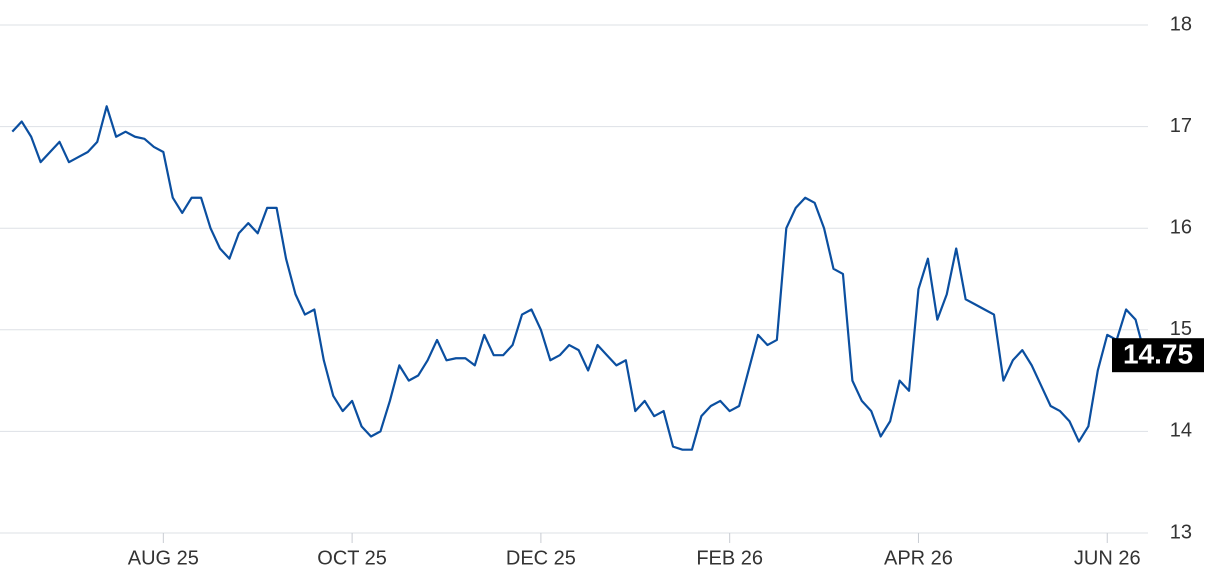 The image size is (1205, 576). Describe the element at coordinates (541, 558) in the screenshot. I see `x-tick-label: DEC 25` at that location.